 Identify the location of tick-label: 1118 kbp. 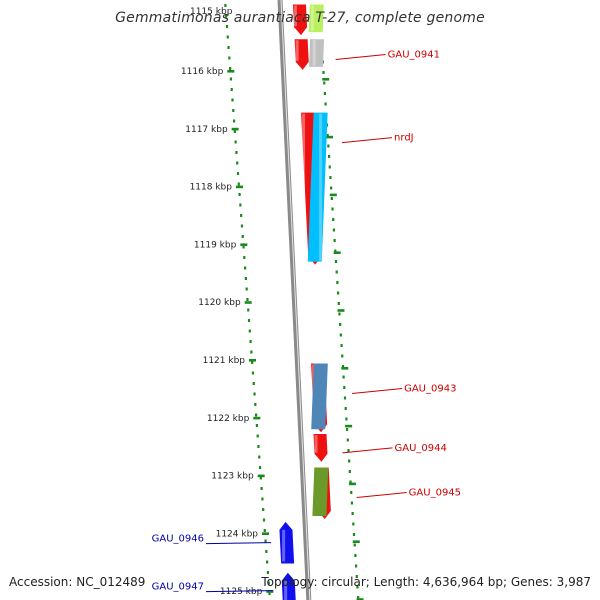
(211, 188).